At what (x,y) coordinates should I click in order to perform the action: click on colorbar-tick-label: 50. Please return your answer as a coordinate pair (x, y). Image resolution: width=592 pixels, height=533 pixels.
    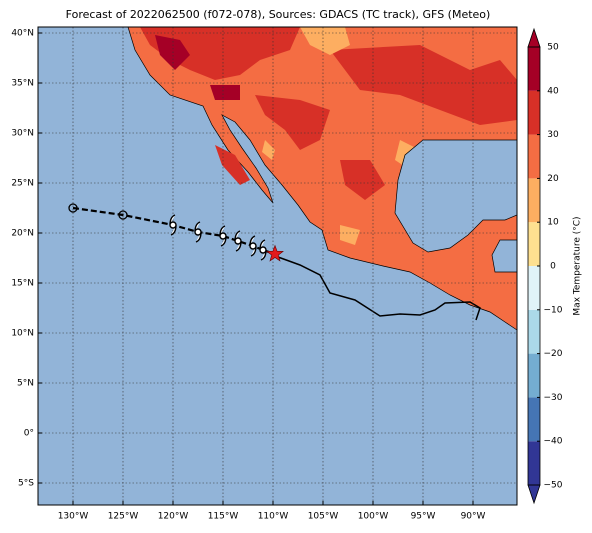
    Looking at the image, I should click on (553, 48).